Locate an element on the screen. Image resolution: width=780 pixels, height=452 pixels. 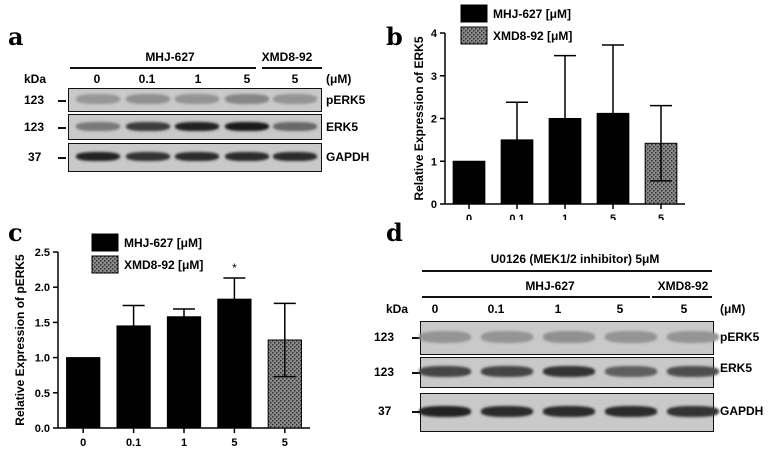
y-tick-label: 2.0 is located at coordinates (42, 288).